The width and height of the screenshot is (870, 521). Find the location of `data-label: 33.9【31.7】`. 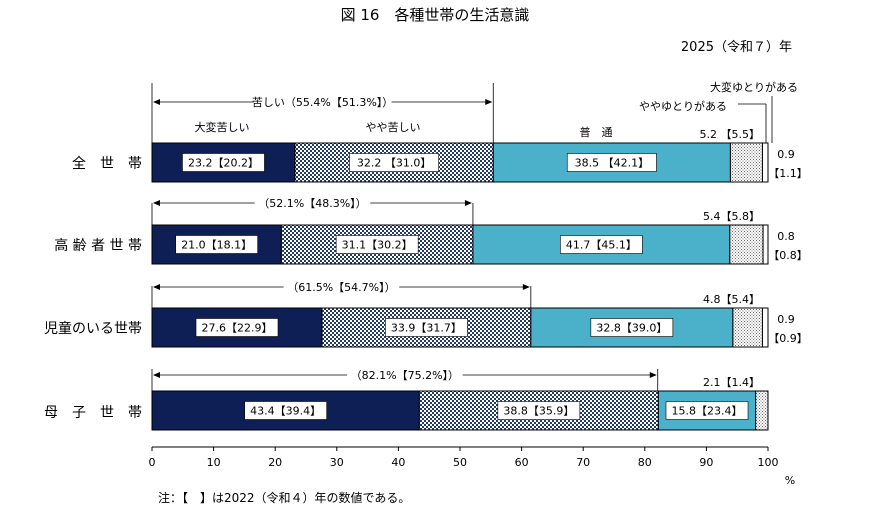

data-label: 33.9【31.7】 is located at coordinates (426, 328).